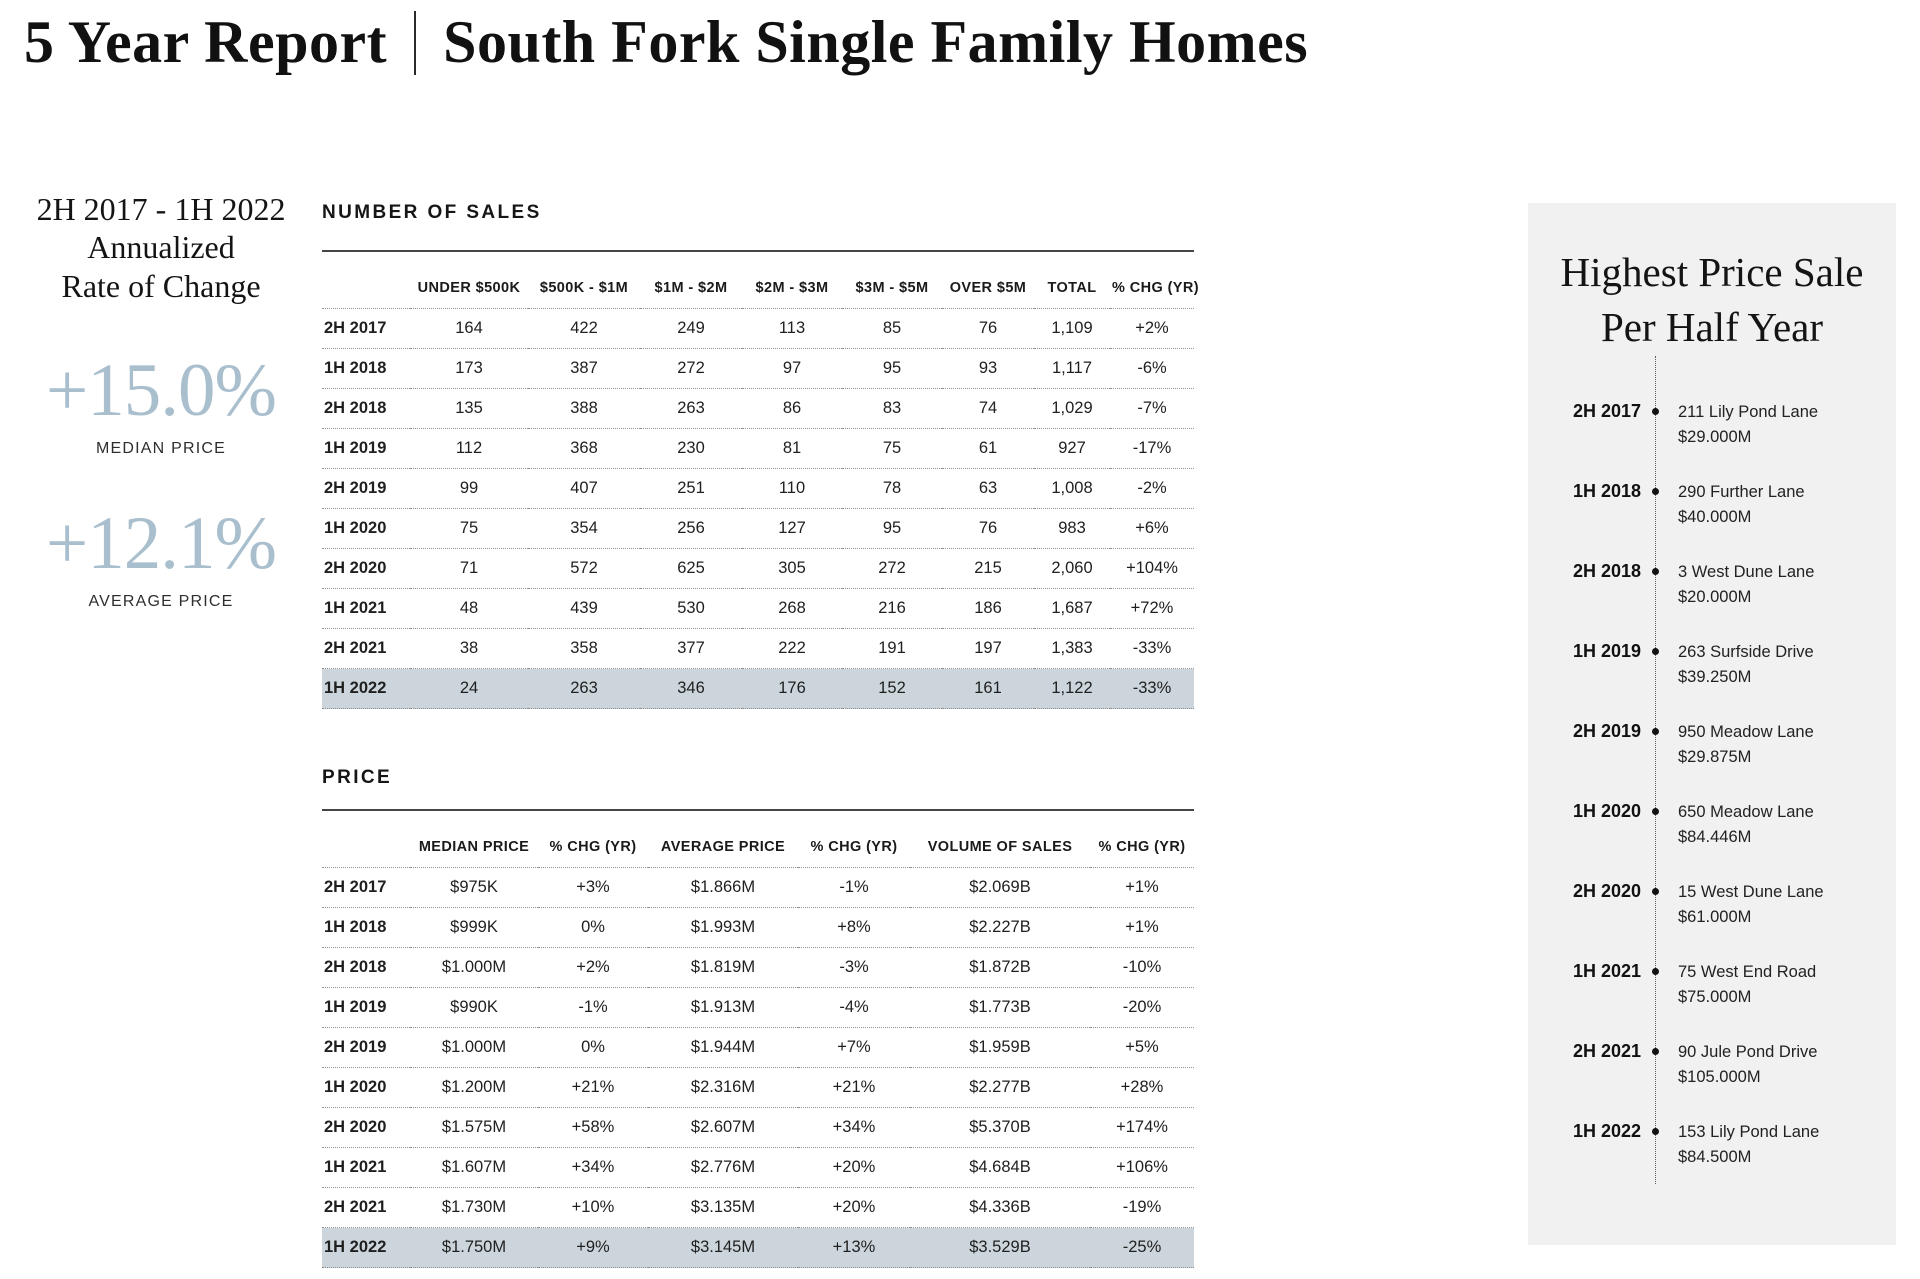 The width and height of the screenshot is (1920, 1279). Describe the element at coordinates (1142, 927) in the screenshot. I see `cell-value: +1%` at that location.